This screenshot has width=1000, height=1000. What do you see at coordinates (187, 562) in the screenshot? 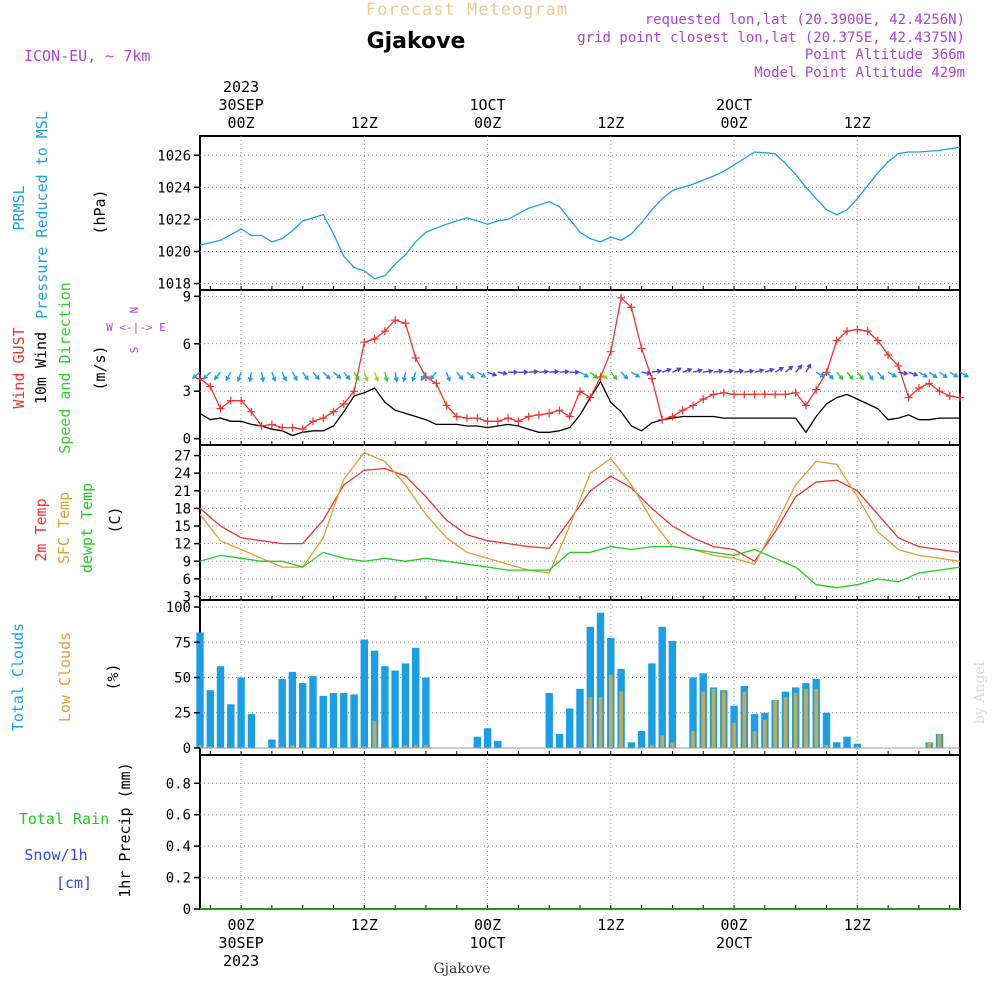
I see `y-tick-label: 9` at bounding box center [187, 562].